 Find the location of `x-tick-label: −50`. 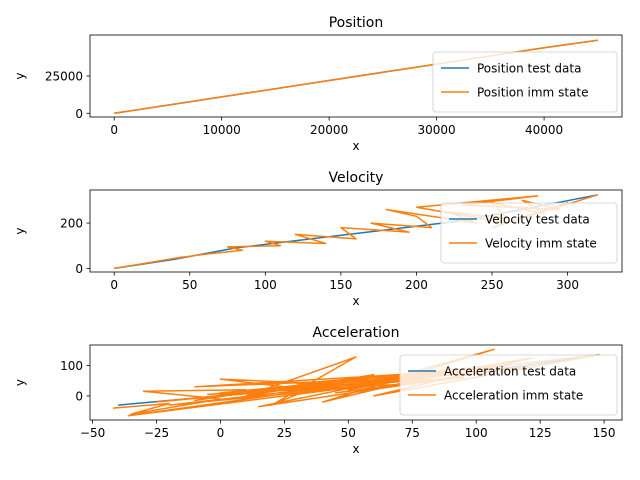

x-tick-label: −50 is located at coordinates (92, 433).